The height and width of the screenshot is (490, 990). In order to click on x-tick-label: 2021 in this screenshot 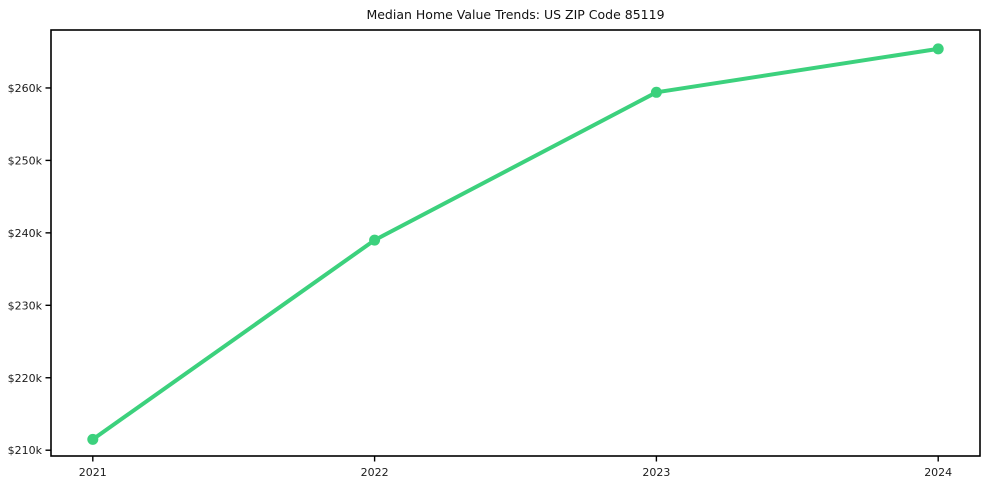, I will do `click(93, 472)`.